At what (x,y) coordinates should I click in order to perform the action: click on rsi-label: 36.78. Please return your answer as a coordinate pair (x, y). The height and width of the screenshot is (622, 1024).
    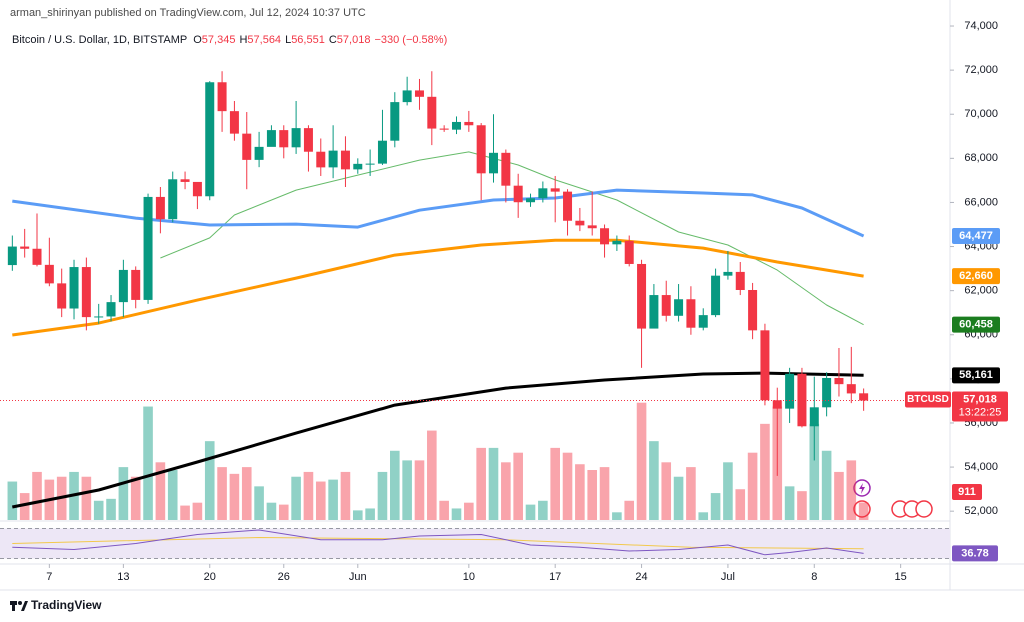
    Looking at the image, I should click on (975, 553).